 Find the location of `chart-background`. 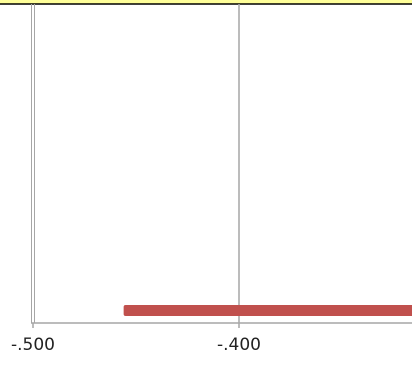

chart-background is located at coordinates (206, 2).